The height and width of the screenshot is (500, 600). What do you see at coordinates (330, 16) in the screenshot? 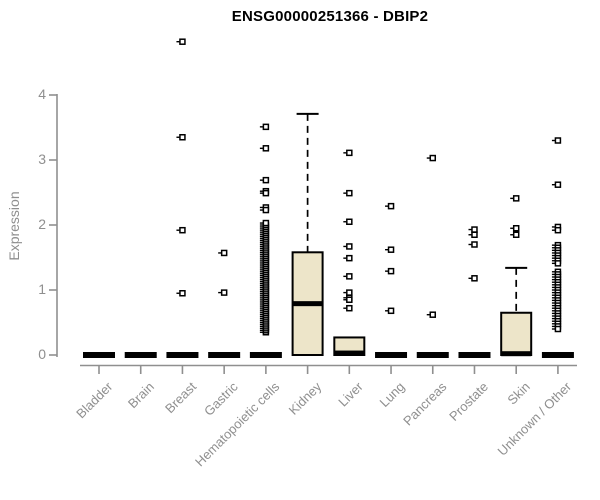
I see `chart-title: ENSG00000251366 - DBIP2` at bounding box center [330, 16].